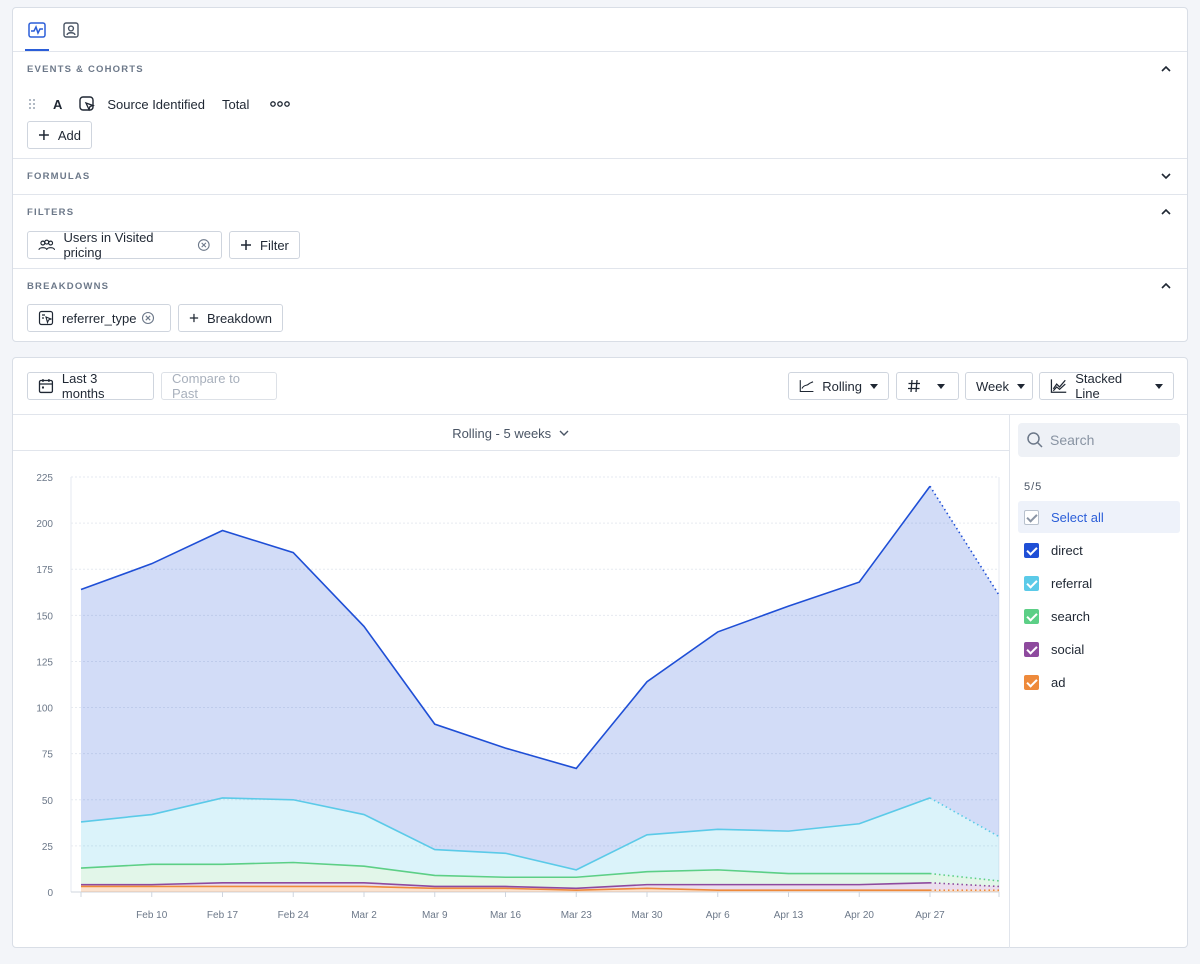 The height and width of the screenshot is (964, 1200). I want to click on section-title-formulas: FORMULAS, so click(59, 176).